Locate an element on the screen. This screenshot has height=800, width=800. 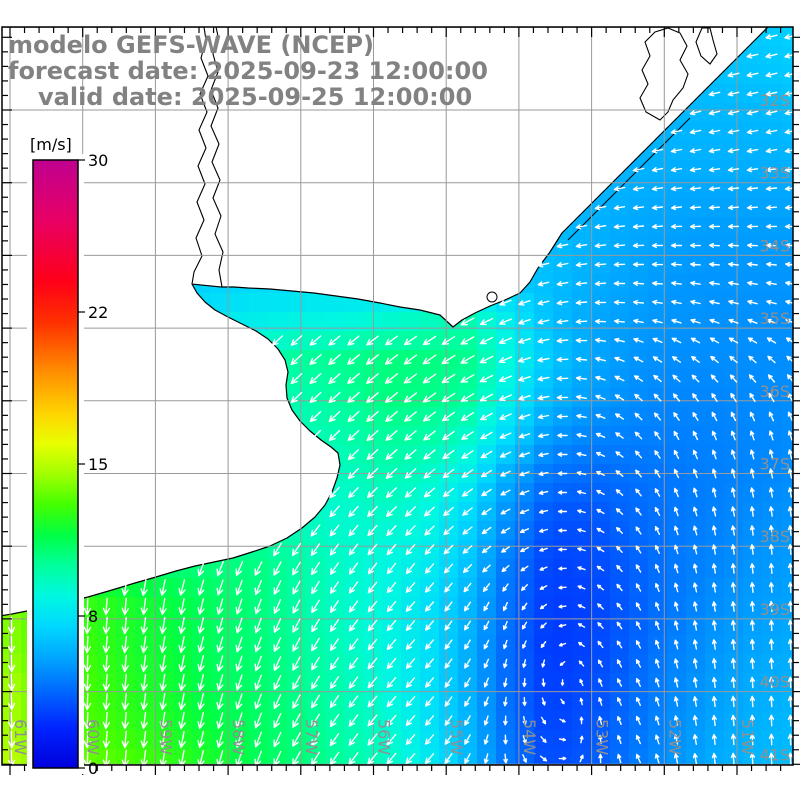
speed-cell is located at coordinates (277, 321).